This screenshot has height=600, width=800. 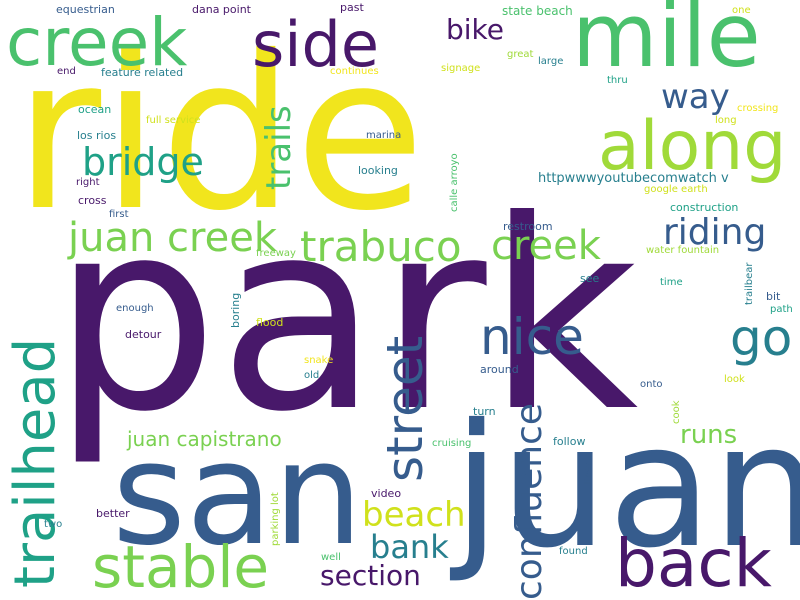 What do you see at coordinates (88, 182) in the screenshot?
I see `word-right: right` at bounding box center [88, 182].